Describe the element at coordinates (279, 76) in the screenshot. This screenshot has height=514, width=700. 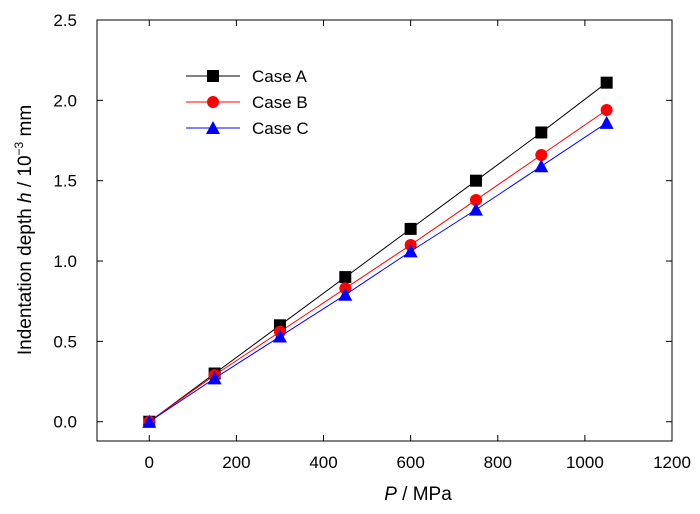
I see `legend-label: Case A` at that location.